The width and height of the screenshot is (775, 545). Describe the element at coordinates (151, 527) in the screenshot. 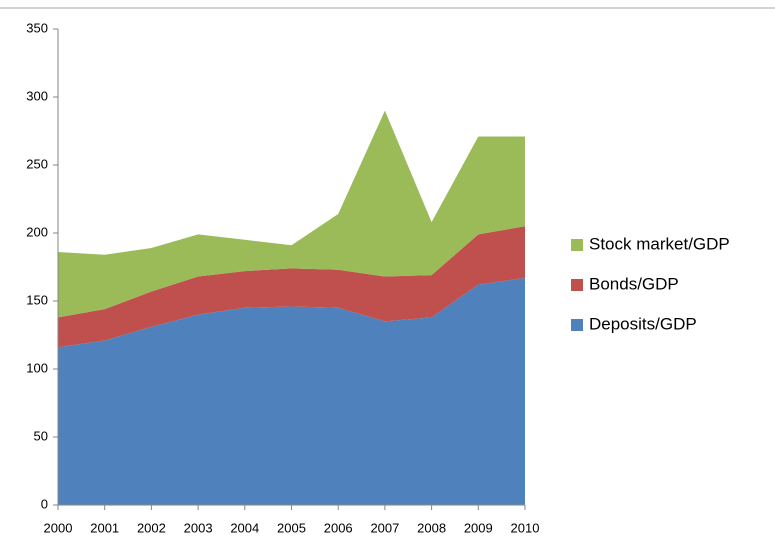

I see `x-tick-label: 2002` at that location.